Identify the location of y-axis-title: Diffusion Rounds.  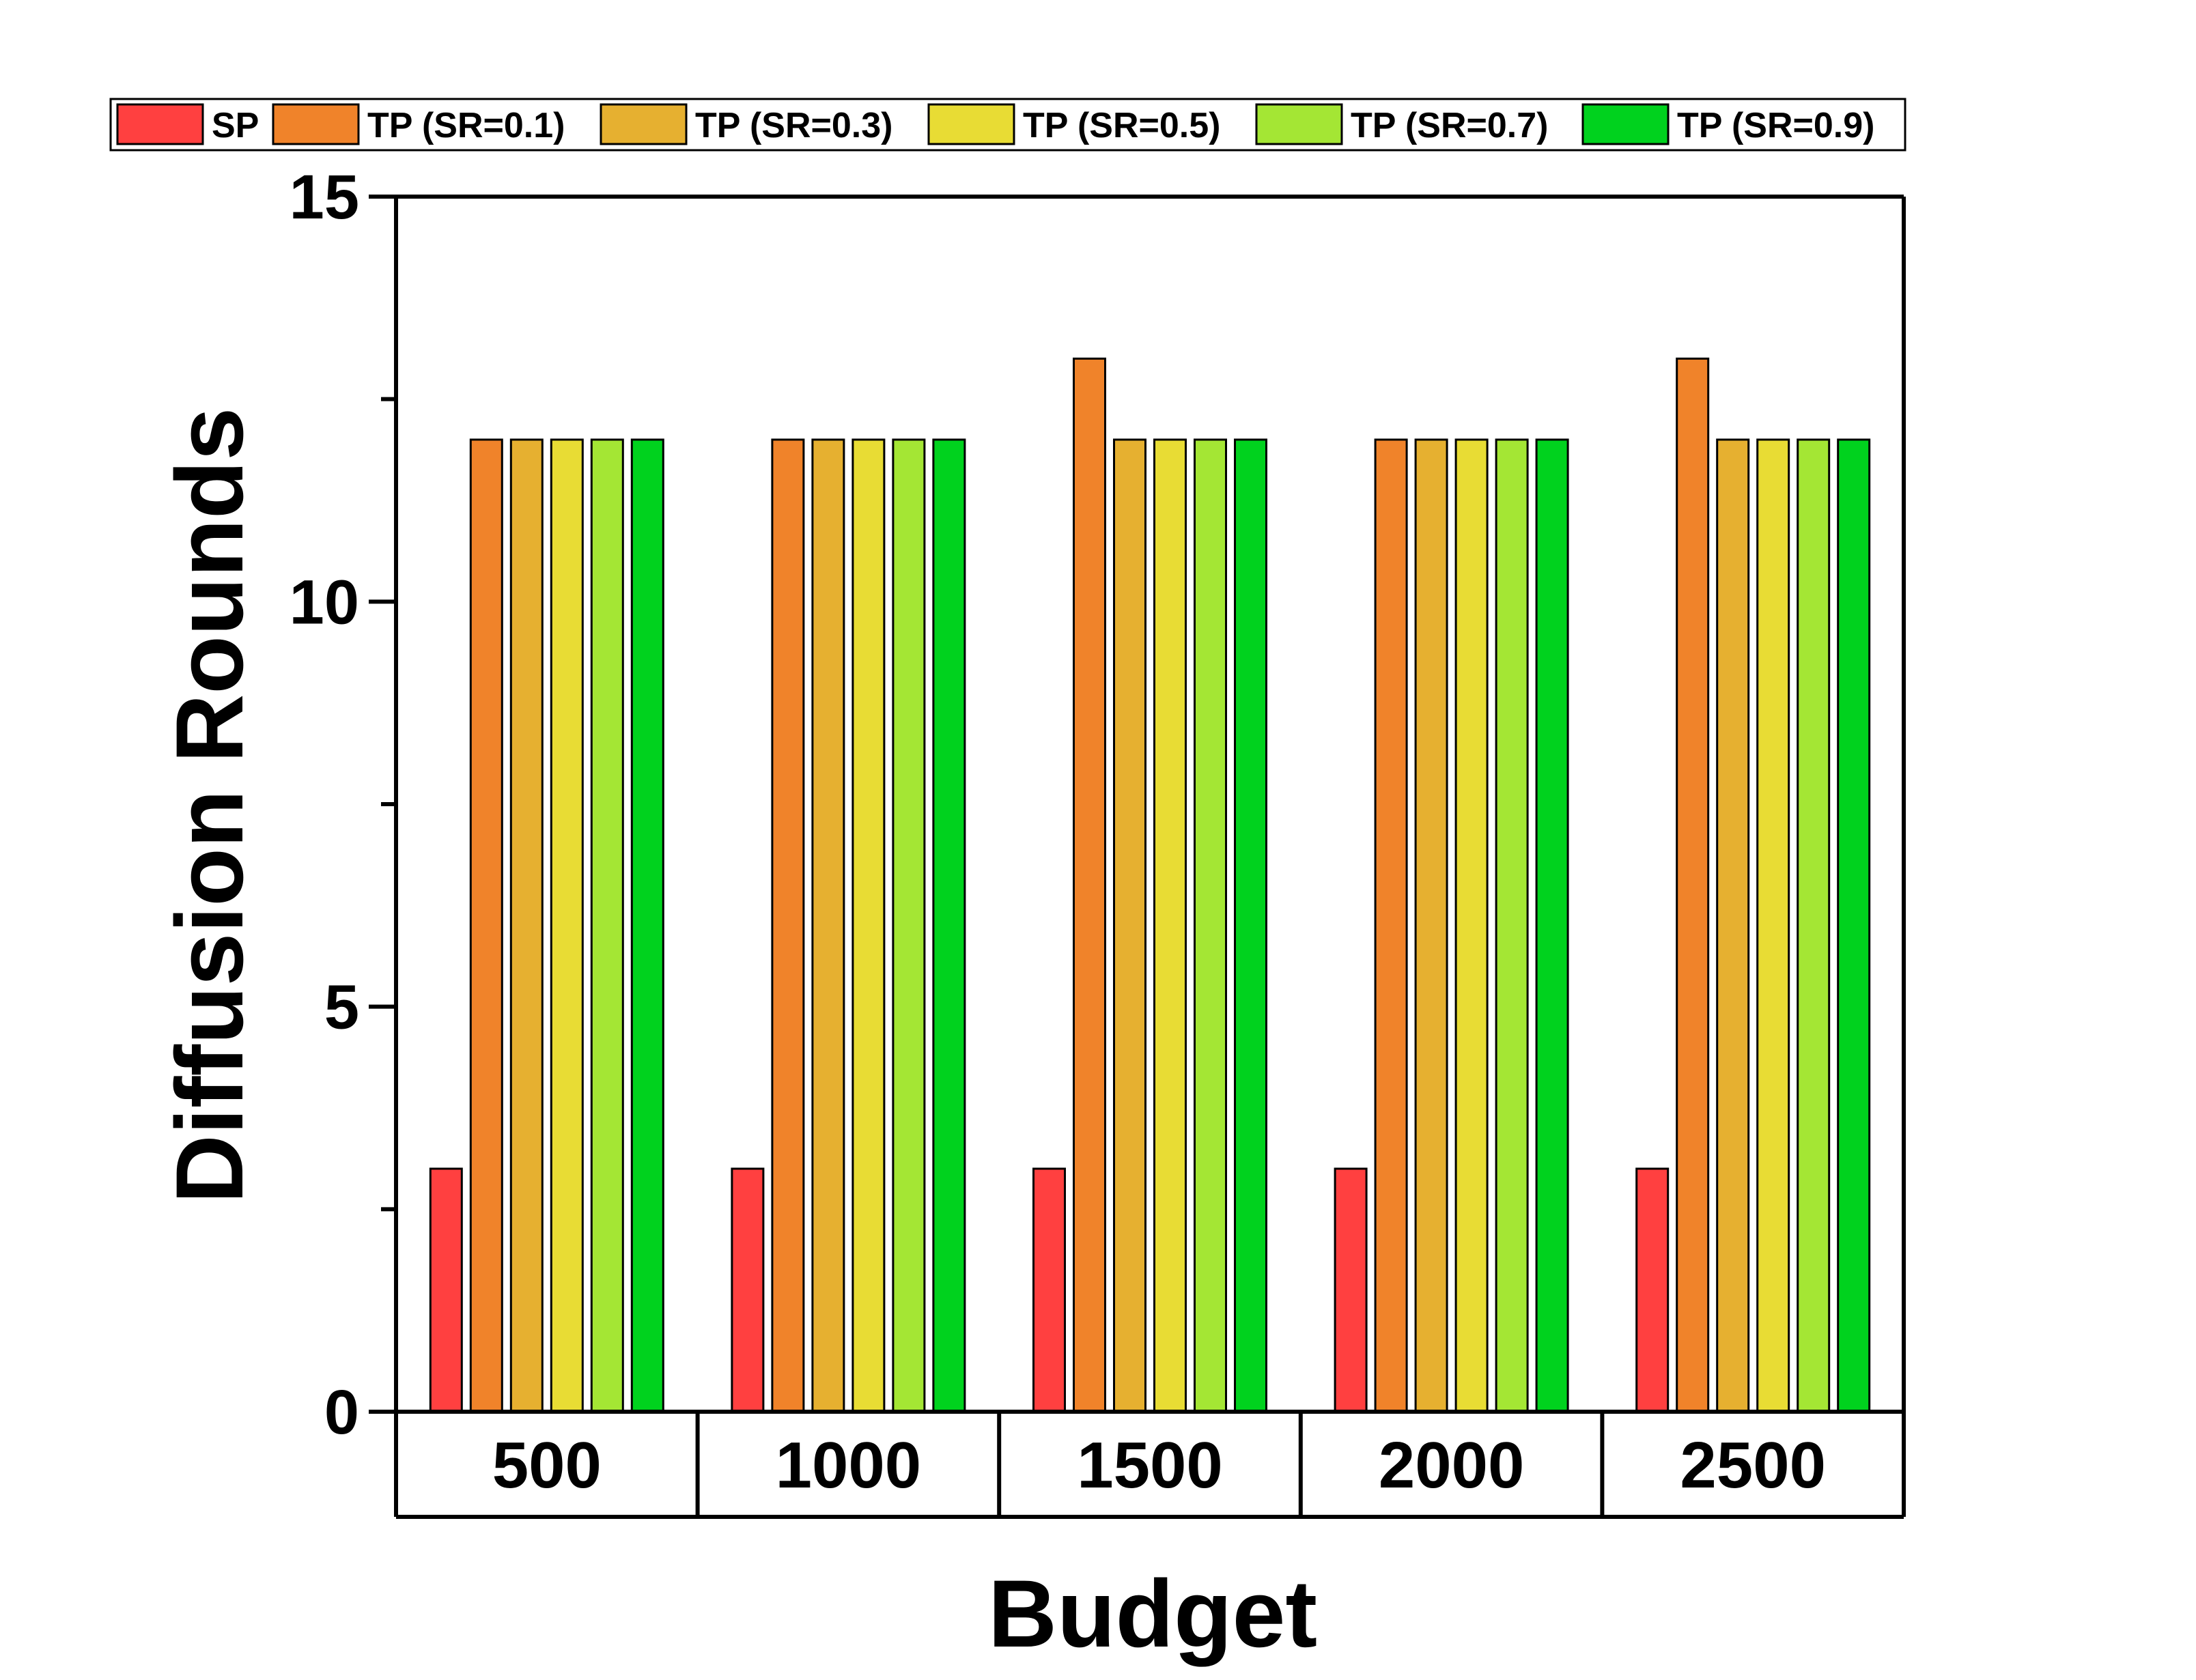
(209, 806).